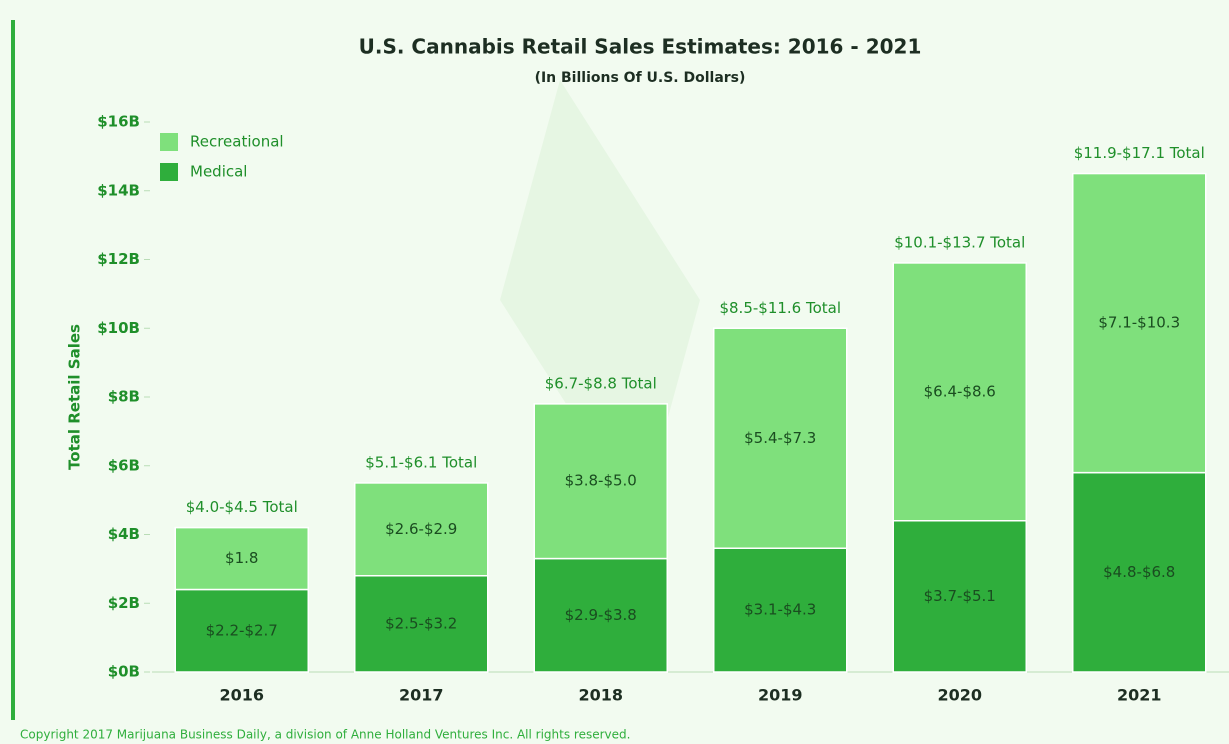  Describe the element at coordinates (124, 397) in the screenshot. I see `y-tick-label: $8B` at that location.